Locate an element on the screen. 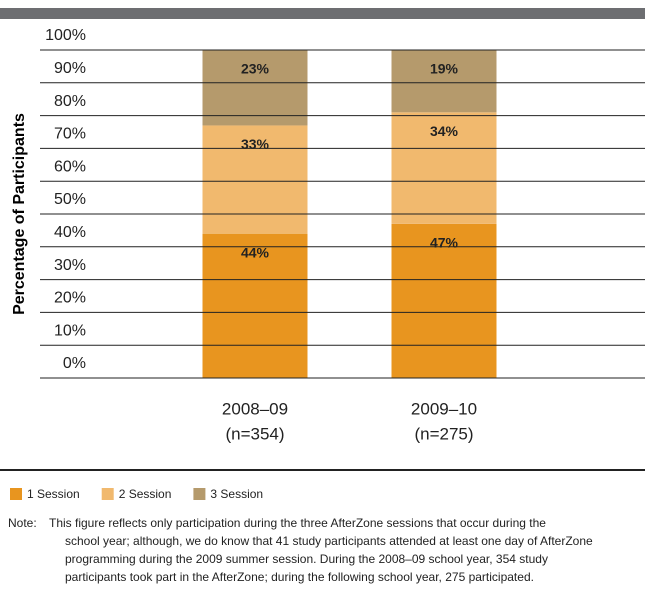  x-tick-note: (n=275) is located at coordinates (443, 433).